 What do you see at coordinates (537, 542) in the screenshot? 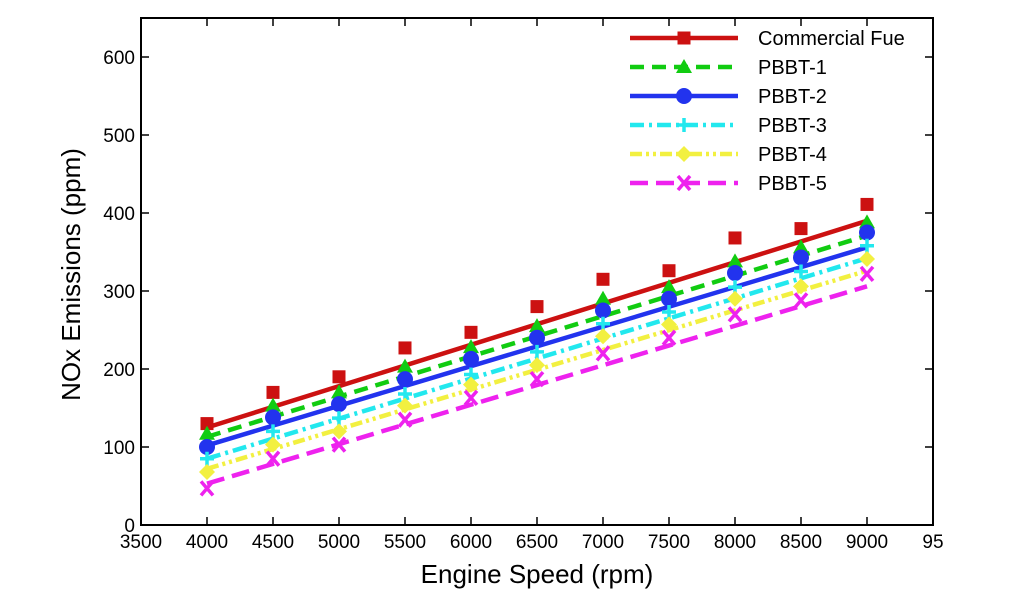
I see `x-tick-label: 6500` at bounding box center [537, 542].